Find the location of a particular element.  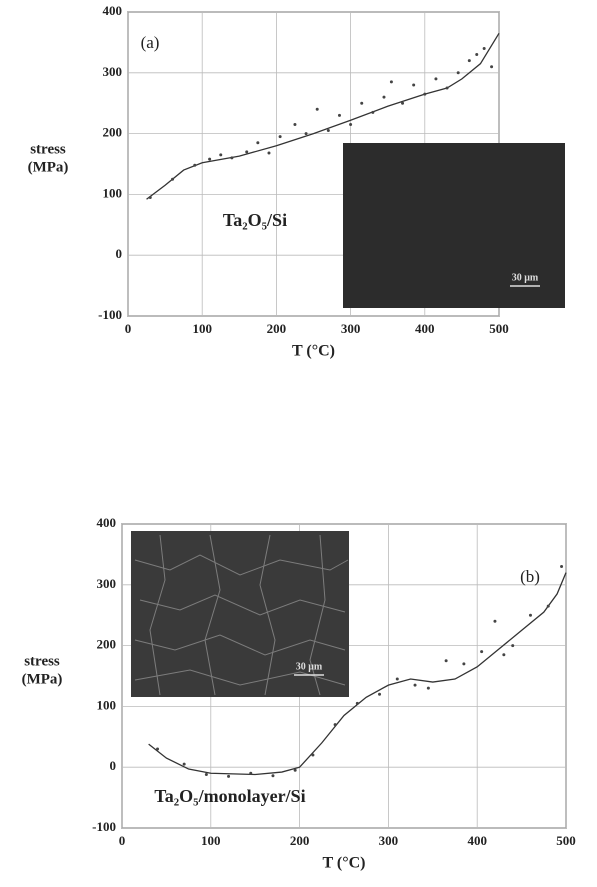

sample-annotation: Ta₂O₅/monolayer/Si is located at coordinates (229, 796).